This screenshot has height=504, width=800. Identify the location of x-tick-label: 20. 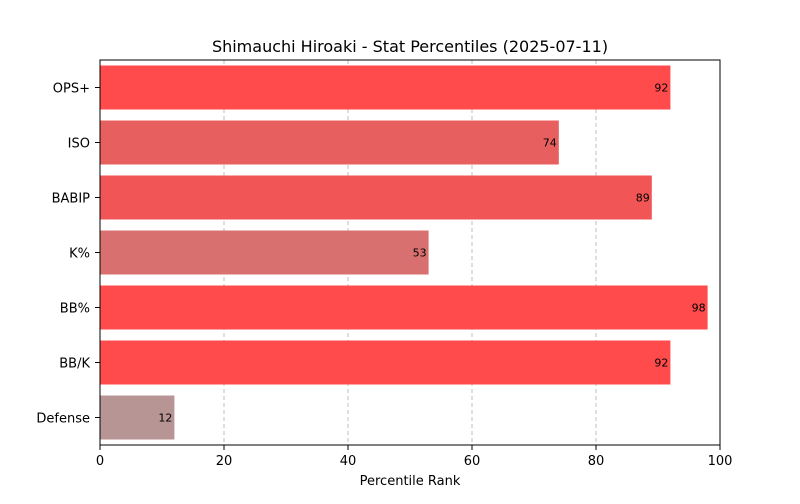
(224, 461).